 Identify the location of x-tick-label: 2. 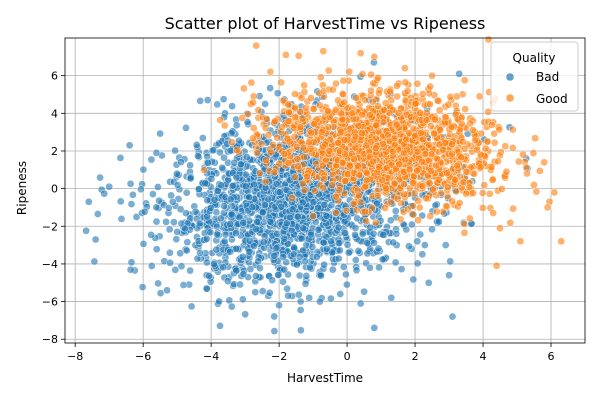
(415, 356).